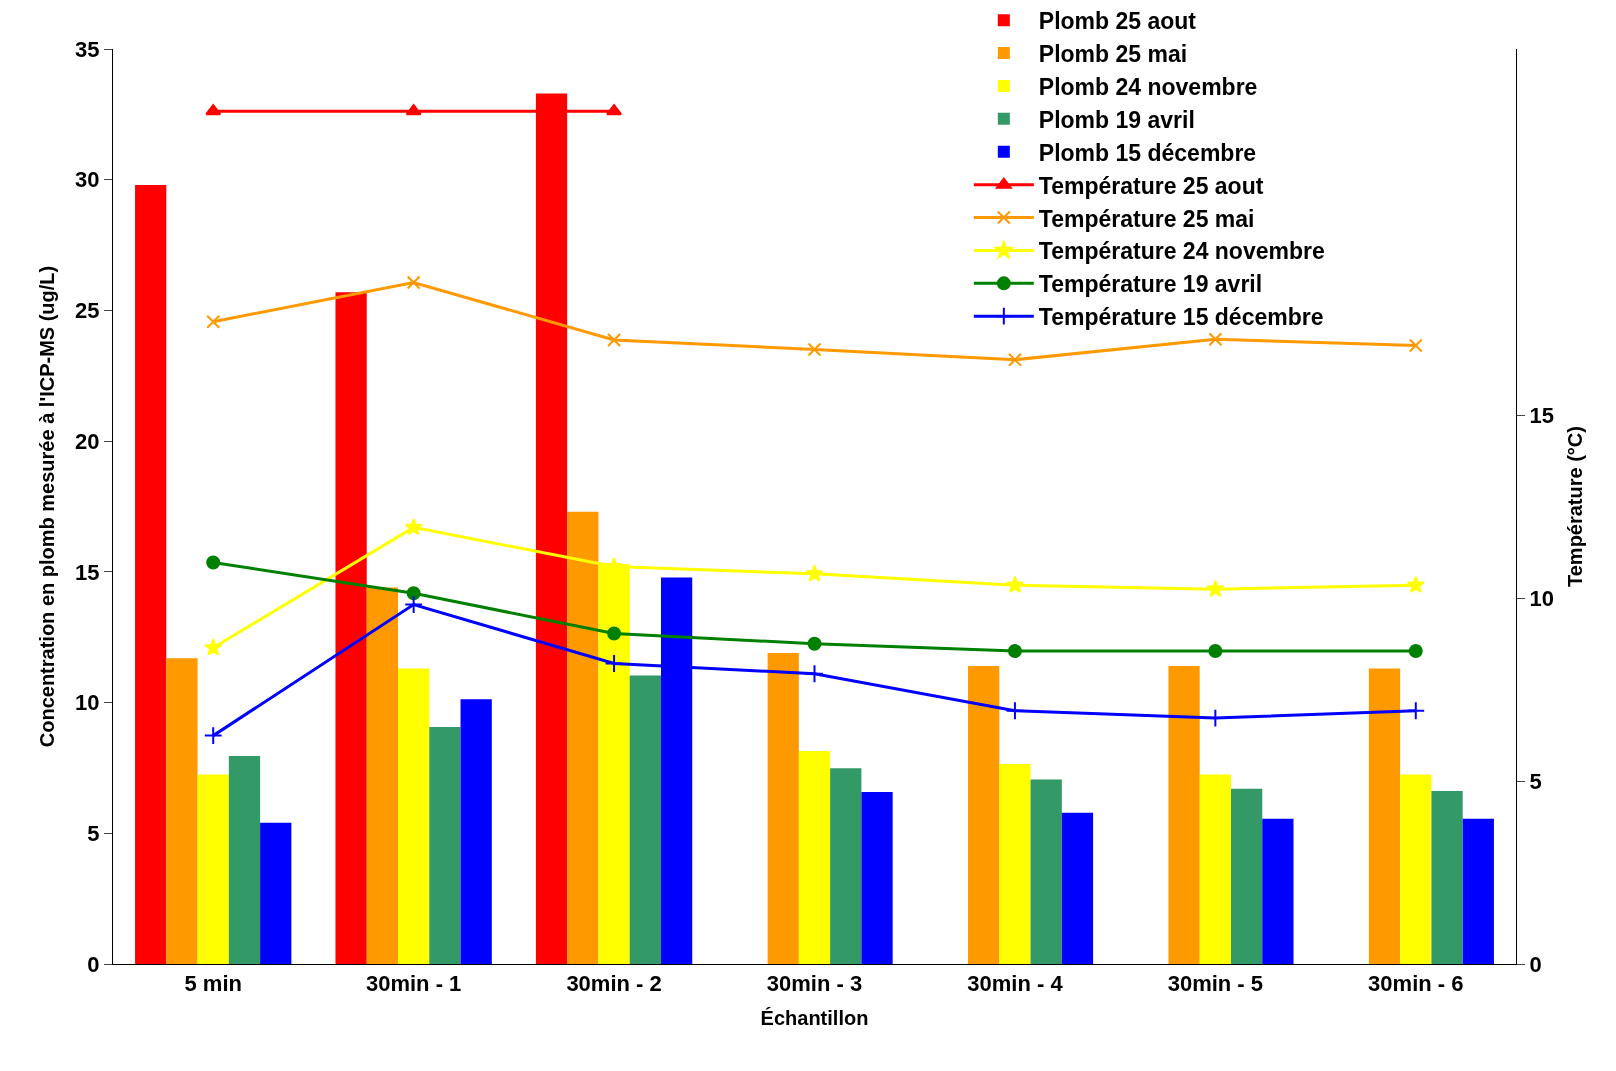  What do you see at coordinates (1147, 152) in the screenshot?
I see `legend-label: Plomb 15 décembre` at bounding box center [1147, 152].